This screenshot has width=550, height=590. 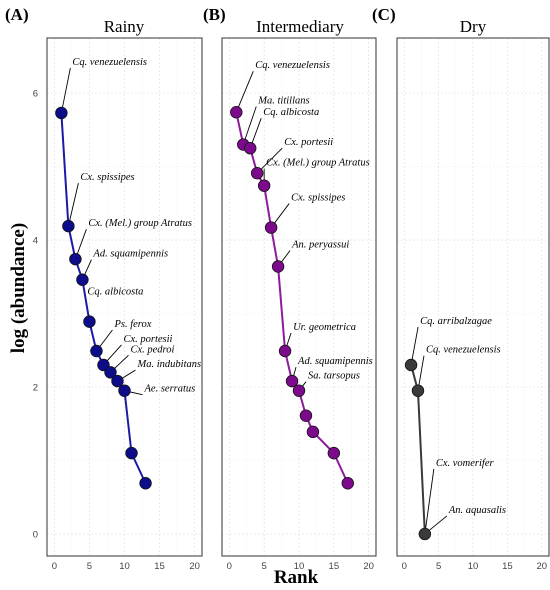 What do you see at coordinates (35, 241) in the screenshot?
I see `y-tick-label: 4` at bounding box center [35, 241].